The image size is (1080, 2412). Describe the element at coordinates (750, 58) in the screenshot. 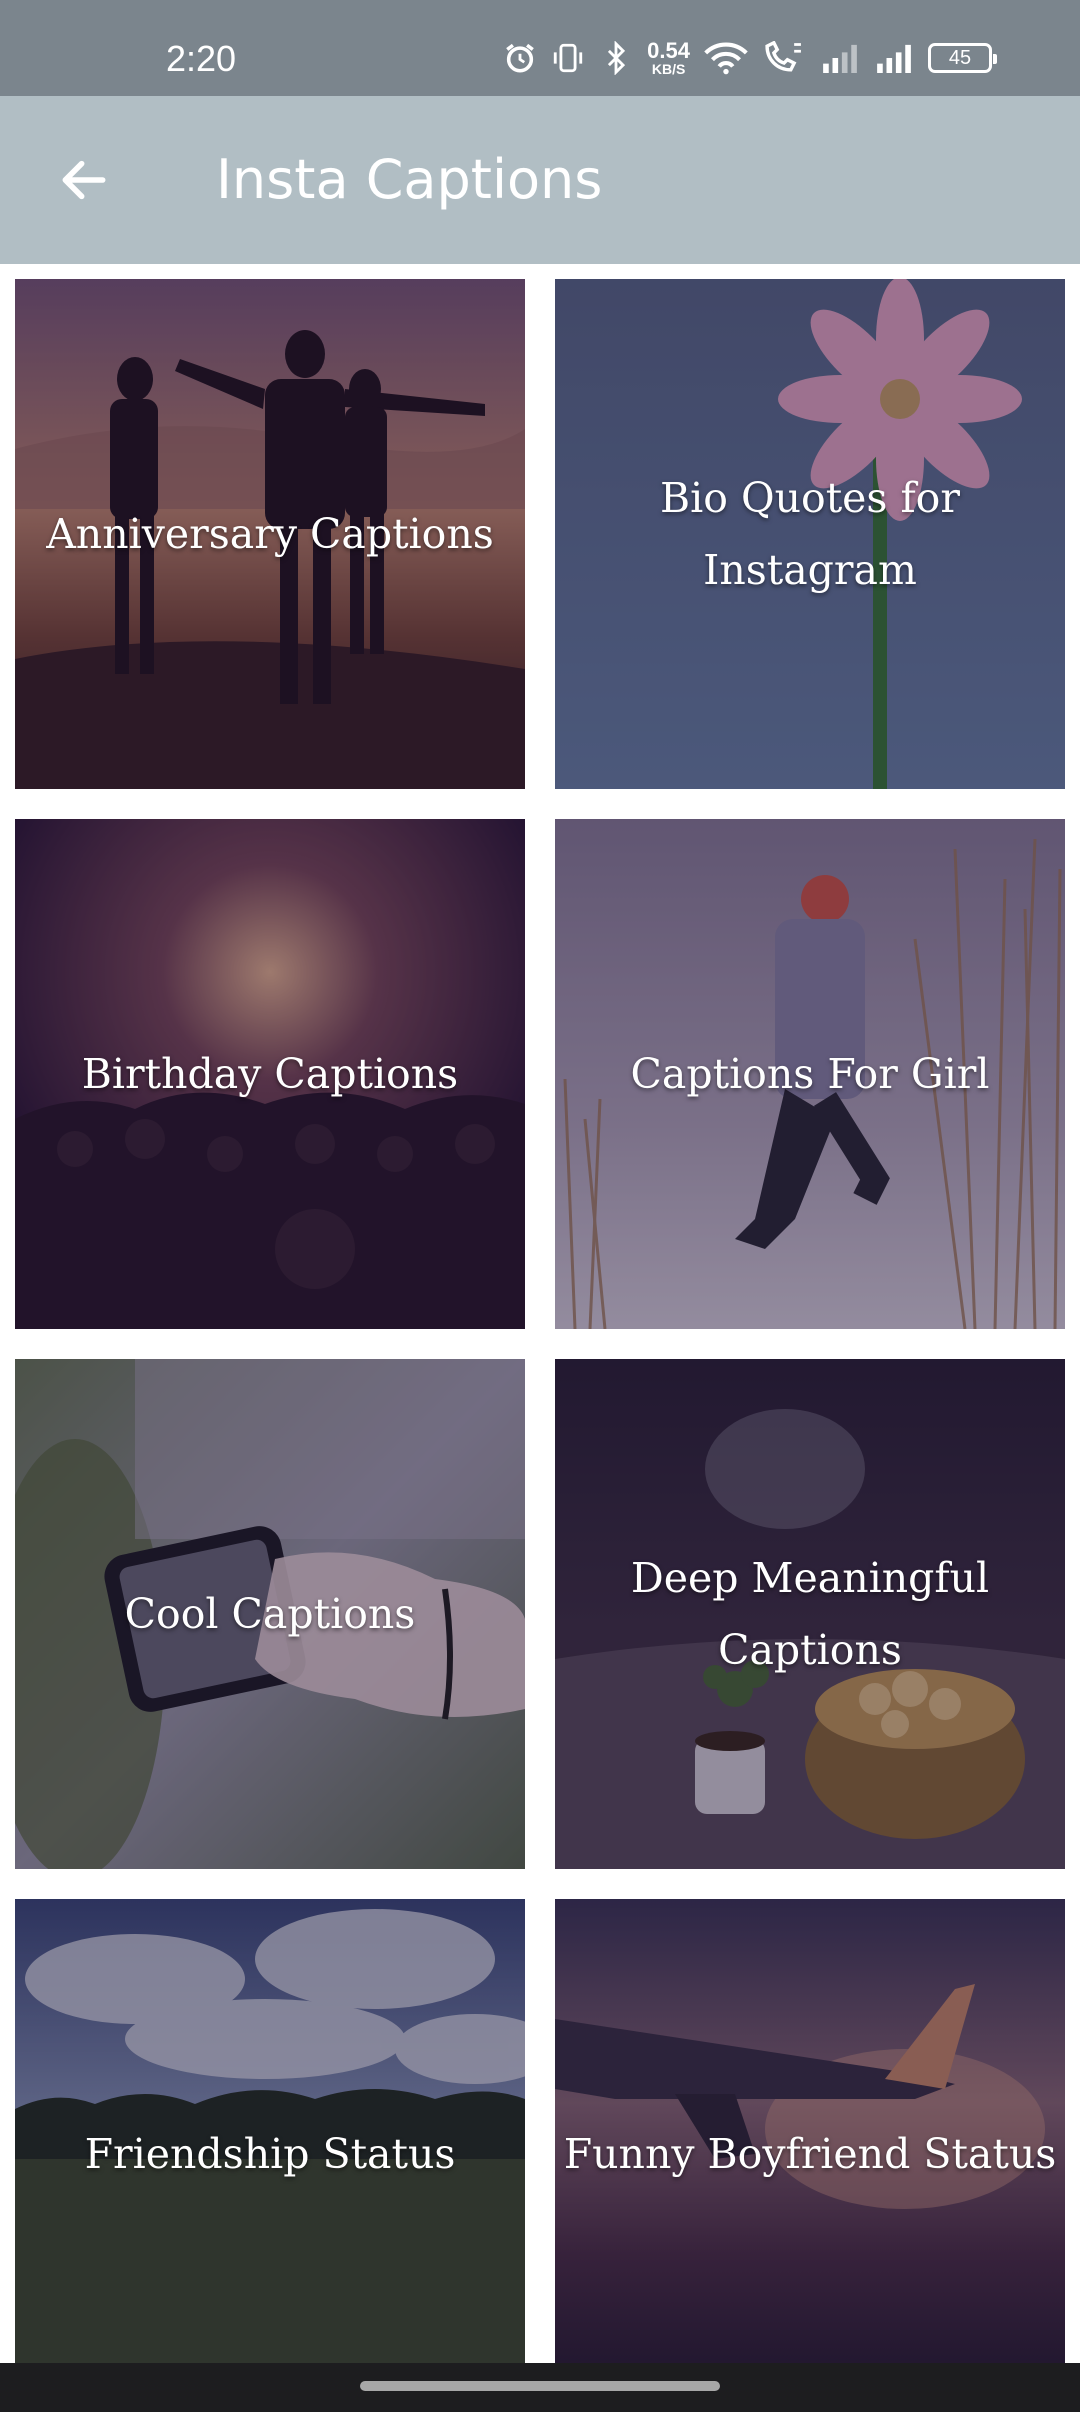

I see `status-icons: 0.54 KB/S 45` at that location.